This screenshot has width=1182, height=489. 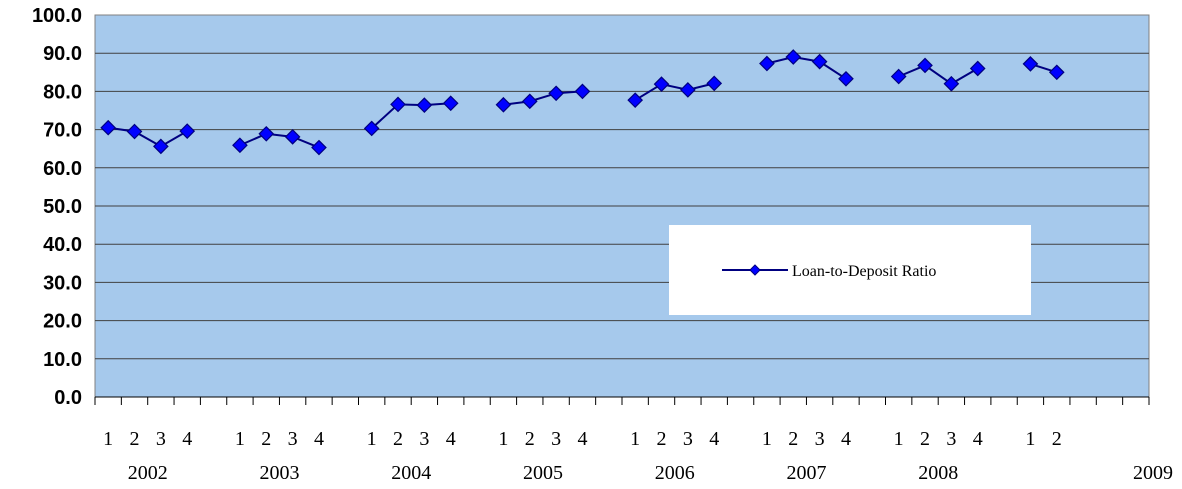 What do you see at coordinates (68, 398) in the screenshot?
I see `y-tick-label: 0.0` at bounding box center [68, 398].